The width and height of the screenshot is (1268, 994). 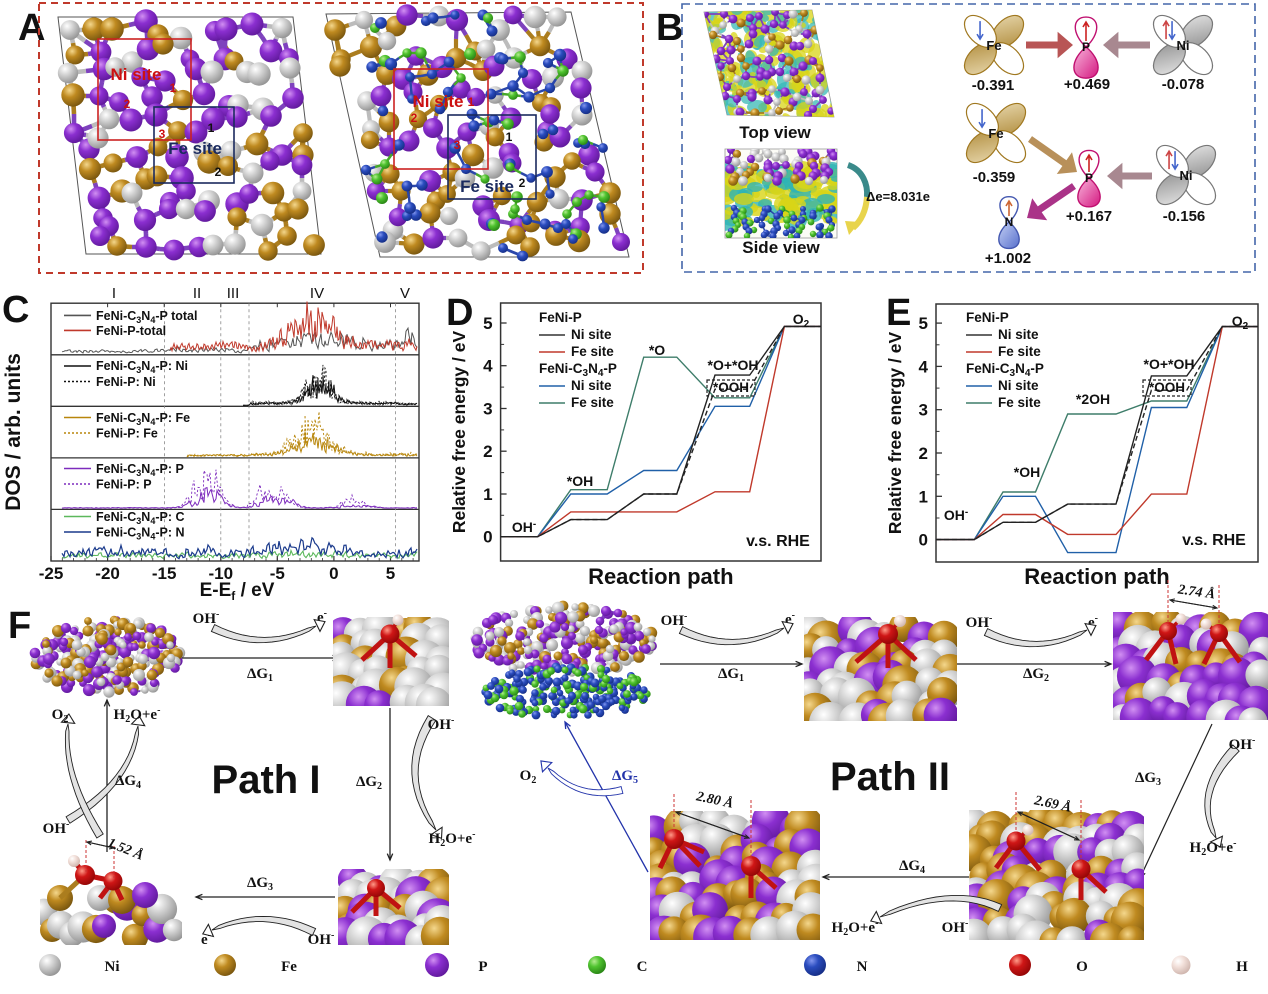 What do you see at coordinates (1082, 967) in the screenshot?
I see `svg-text: O` at bounding box center [1082, 967].